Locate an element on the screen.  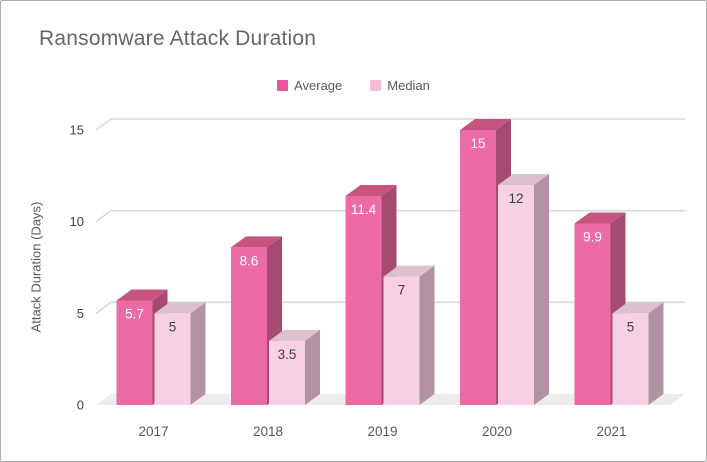
data-label: 12 is located at coordinates (515, 198).